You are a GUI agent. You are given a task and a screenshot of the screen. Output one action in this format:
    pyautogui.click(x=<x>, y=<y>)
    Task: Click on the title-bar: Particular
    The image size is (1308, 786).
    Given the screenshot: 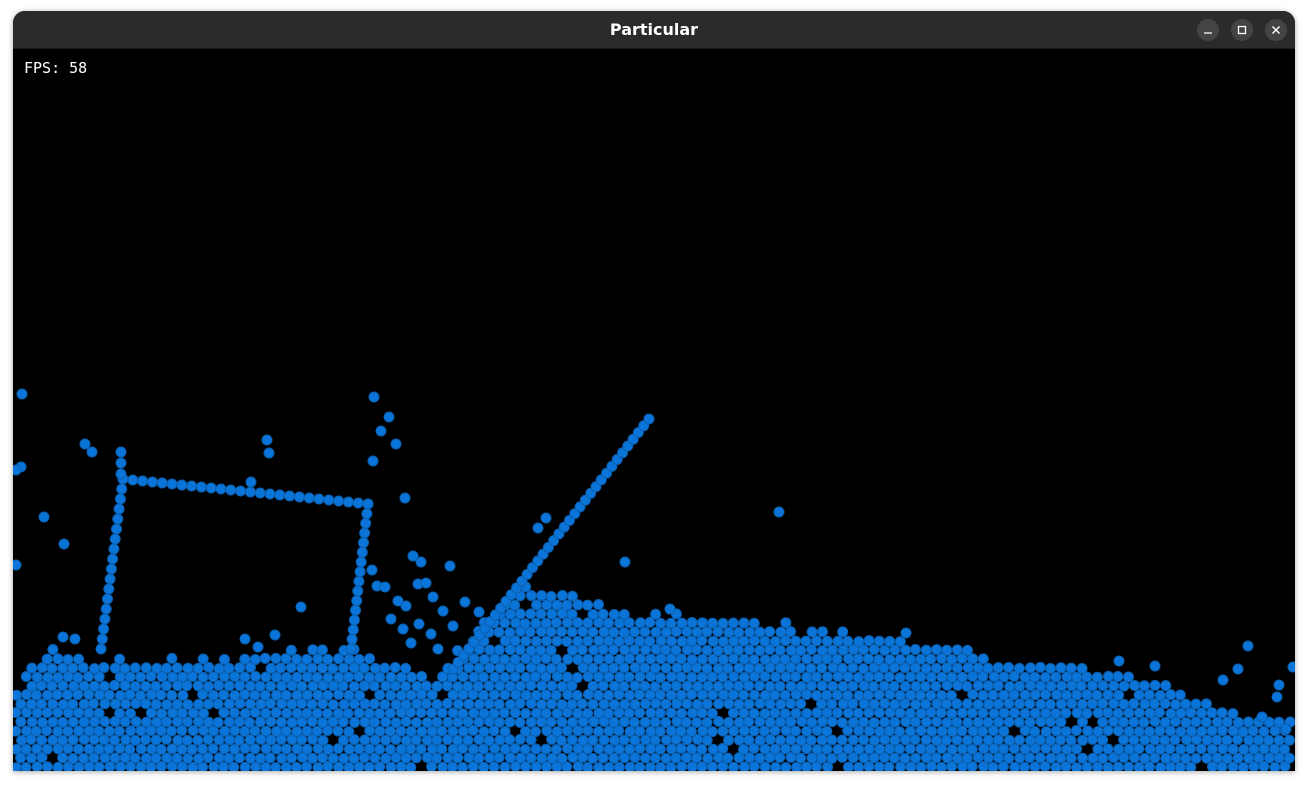 What is the action you would take?
    pyautogui.click(x=654, y=30)
    